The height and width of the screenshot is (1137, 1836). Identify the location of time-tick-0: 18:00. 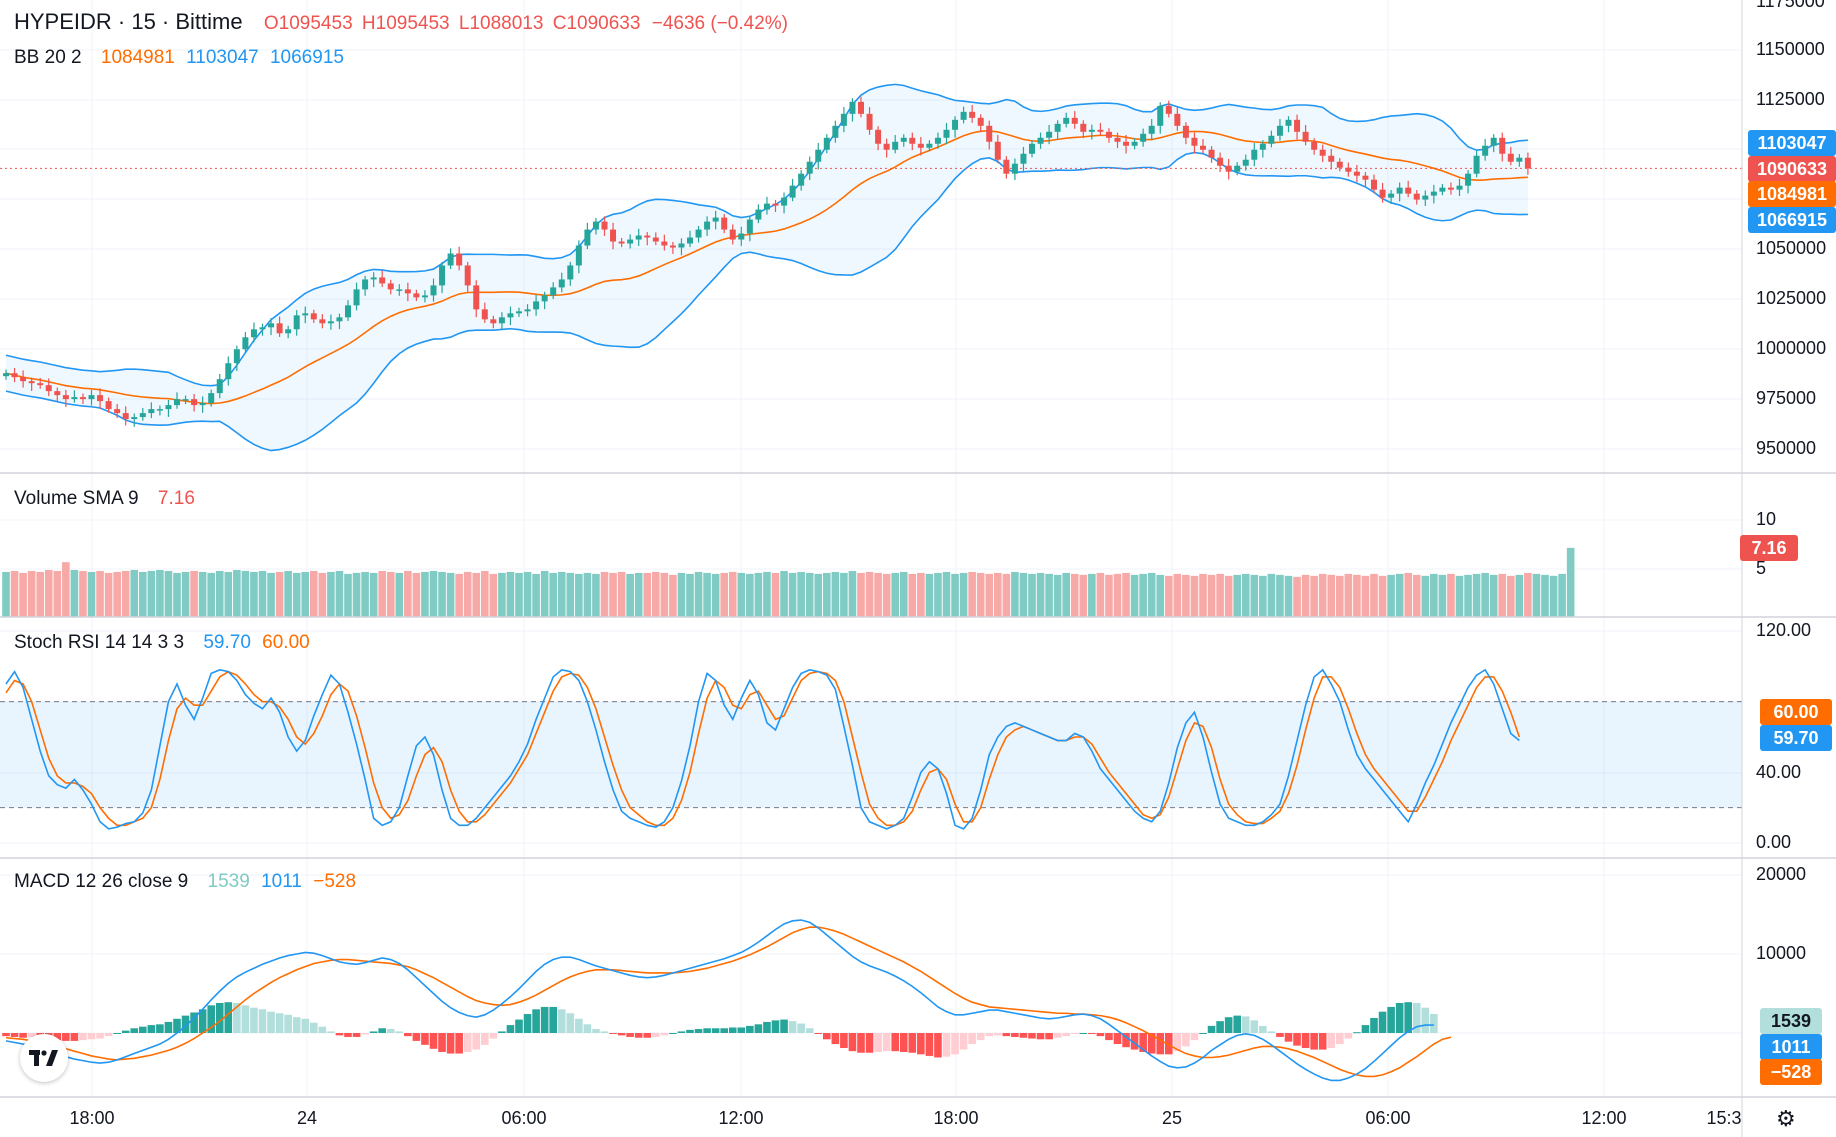
(92, 1118).